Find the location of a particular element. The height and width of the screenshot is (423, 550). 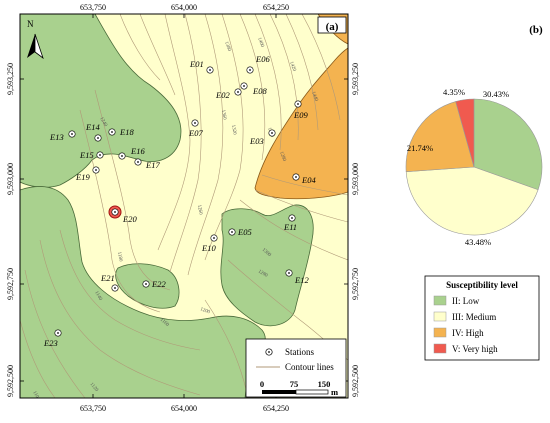

contour-label: 1260 is located at coordinates (199, 209).